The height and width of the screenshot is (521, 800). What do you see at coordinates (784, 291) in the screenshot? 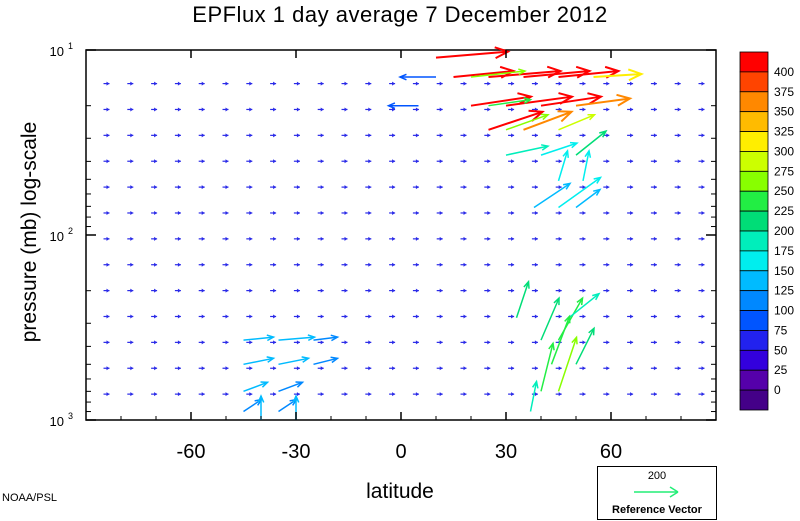
I see `colorbar-label: 125` at bounding box center [784, 291].